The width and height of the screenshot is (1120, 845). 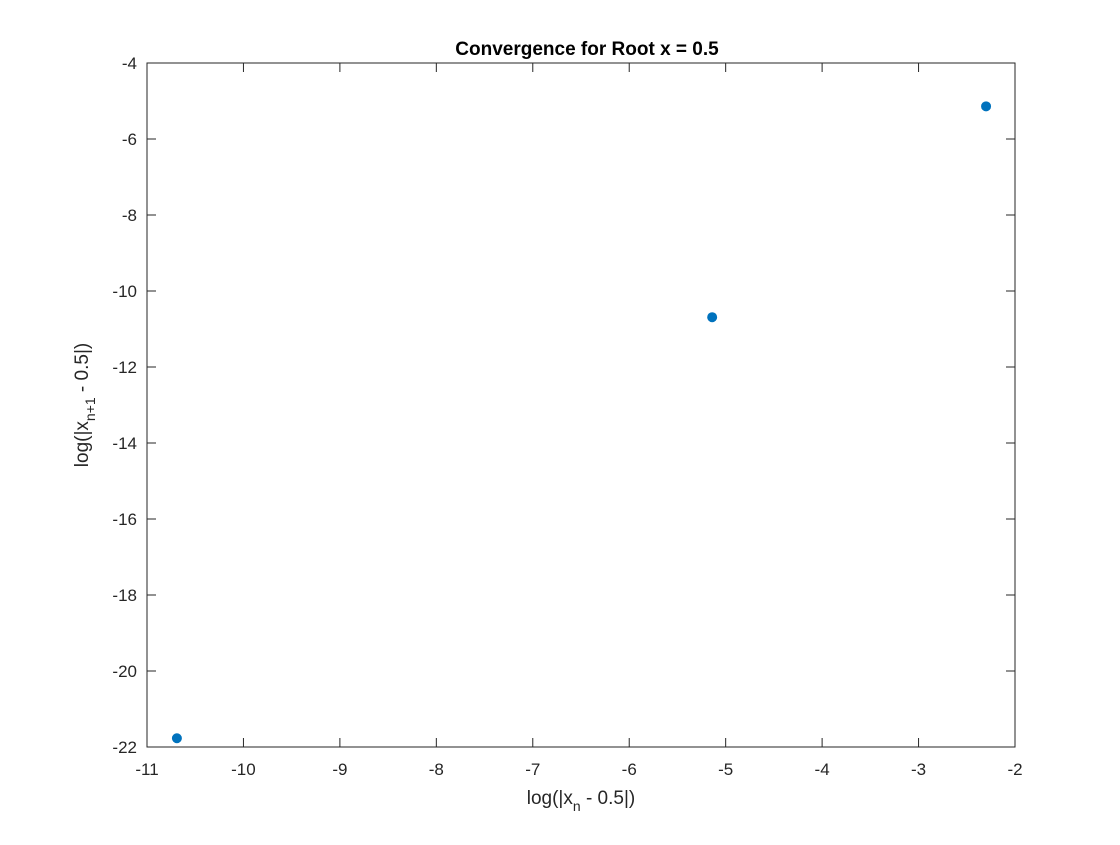 What do you see at coordinates (532, 769) in the screenshot?
I see `x-tick-label-4: -7` at bounding box center [532, 769].